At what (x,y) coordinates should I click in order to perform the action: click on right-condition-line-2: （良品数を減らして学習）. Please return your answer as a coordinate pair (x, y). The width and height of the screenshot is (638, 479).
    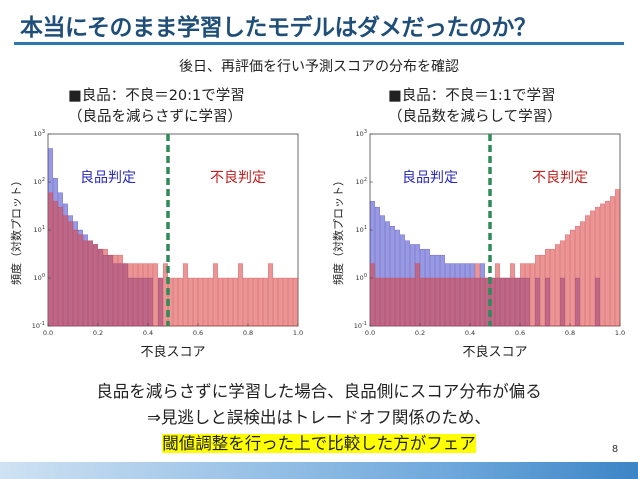
    Looking at the image, I should click on (475, 117).